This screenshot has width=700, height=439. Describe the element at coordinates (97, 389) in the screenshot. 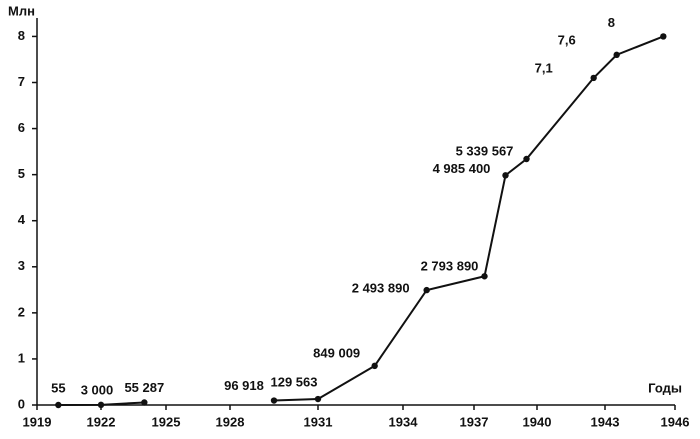

I see `data-label: 3 000` at that location.